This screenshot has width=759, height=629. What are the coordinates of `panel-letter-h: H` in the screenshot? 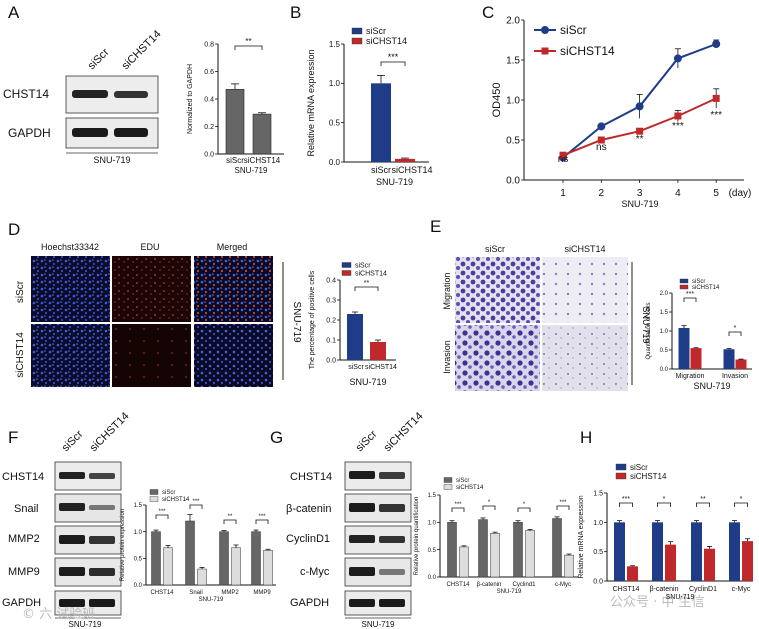 It's located at (586, 437).